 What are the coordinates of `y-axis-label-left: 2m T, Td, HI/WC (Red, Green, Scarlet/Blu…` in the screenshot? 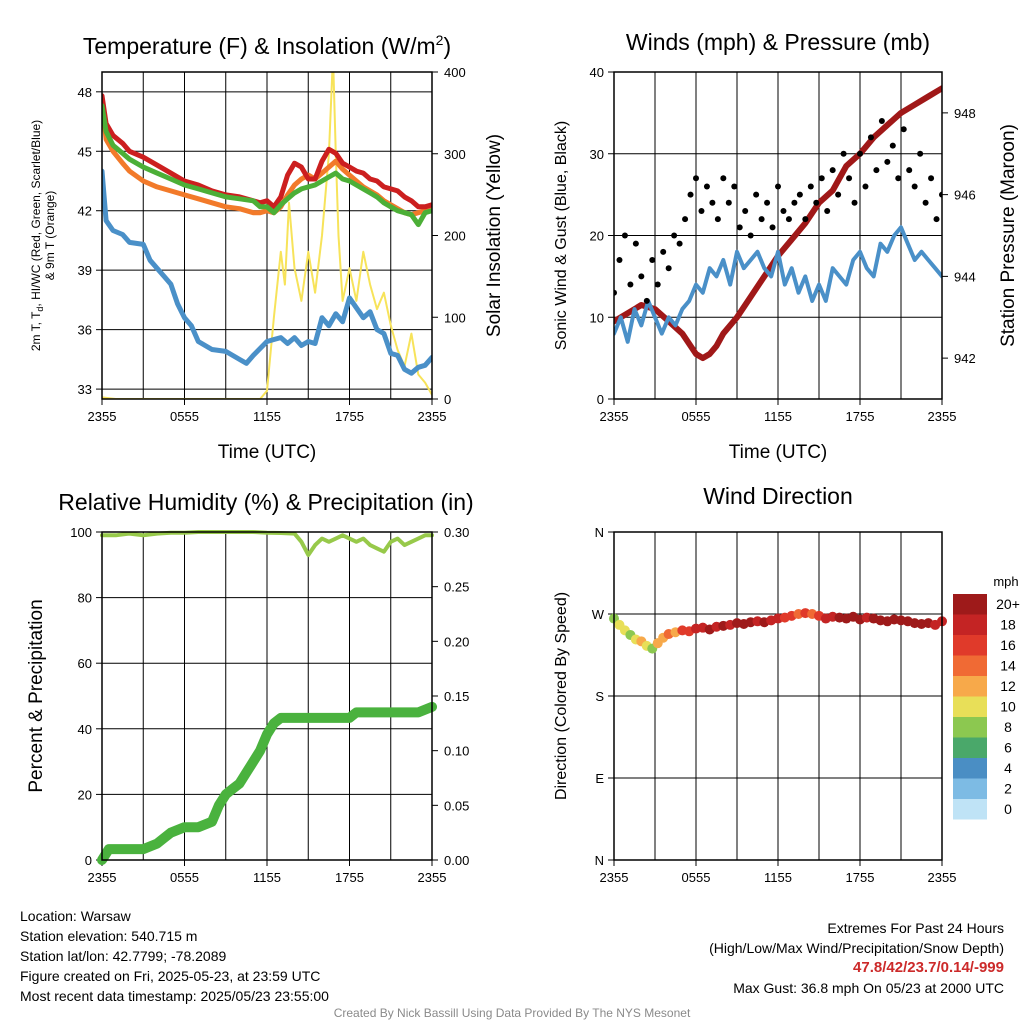 It's located at (37, 235).